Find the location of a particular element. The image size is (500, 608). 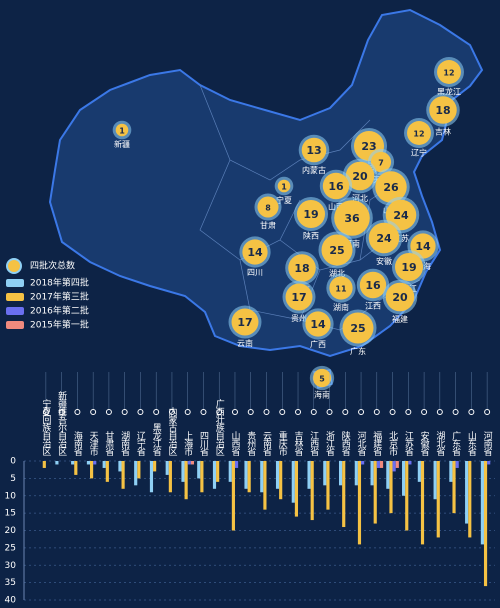

x-tick-label: 安徽省 is located at coordinates (424, 443).